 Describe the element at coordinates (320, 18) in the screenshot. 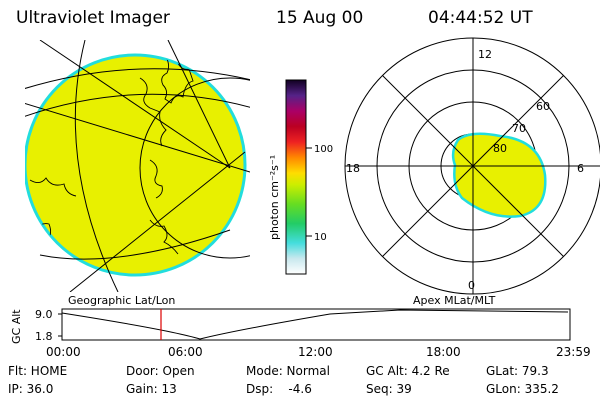

I see `date-label: 15 Aug 00` at that location.